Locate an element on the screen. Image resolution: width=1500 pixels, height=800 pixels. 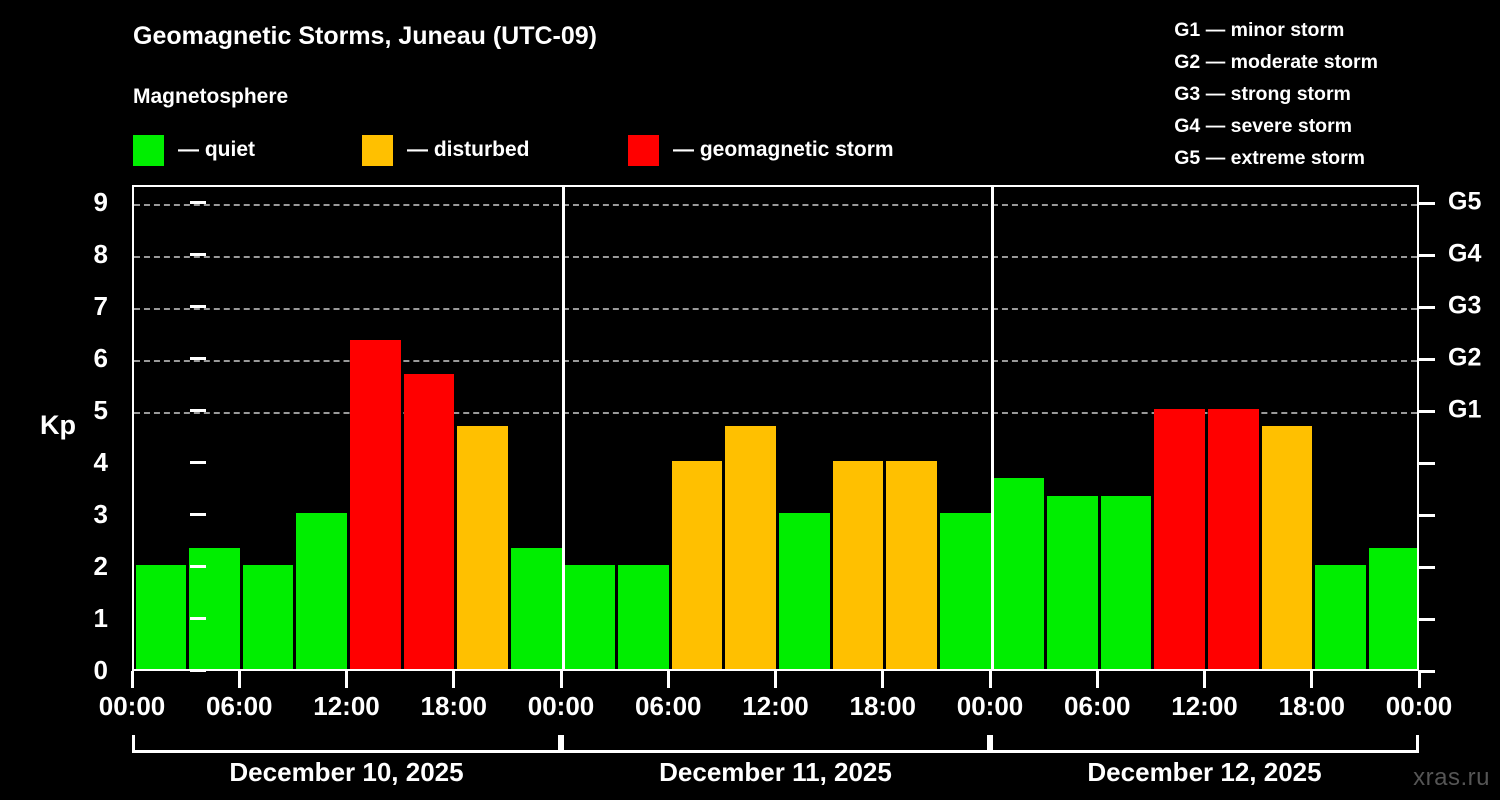
day-label-3: December 12, 2025 is located at coordinates (1204, 772).